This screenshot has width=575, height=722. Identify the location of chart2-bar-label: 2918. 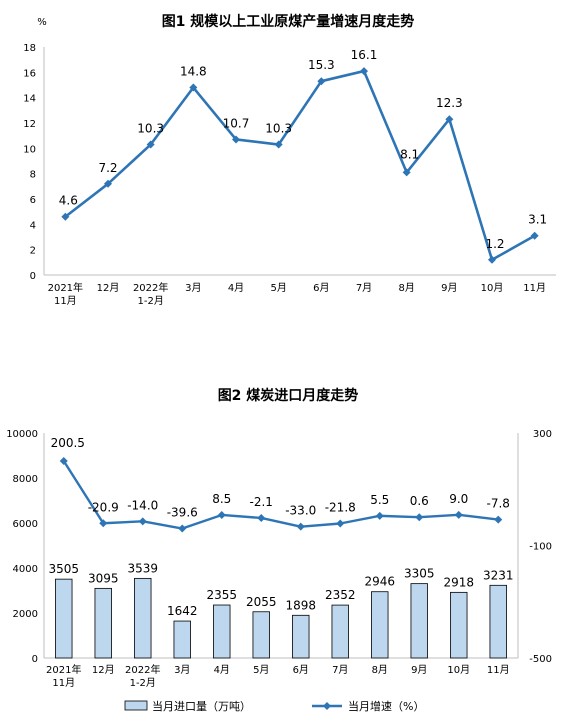
(458, 582).